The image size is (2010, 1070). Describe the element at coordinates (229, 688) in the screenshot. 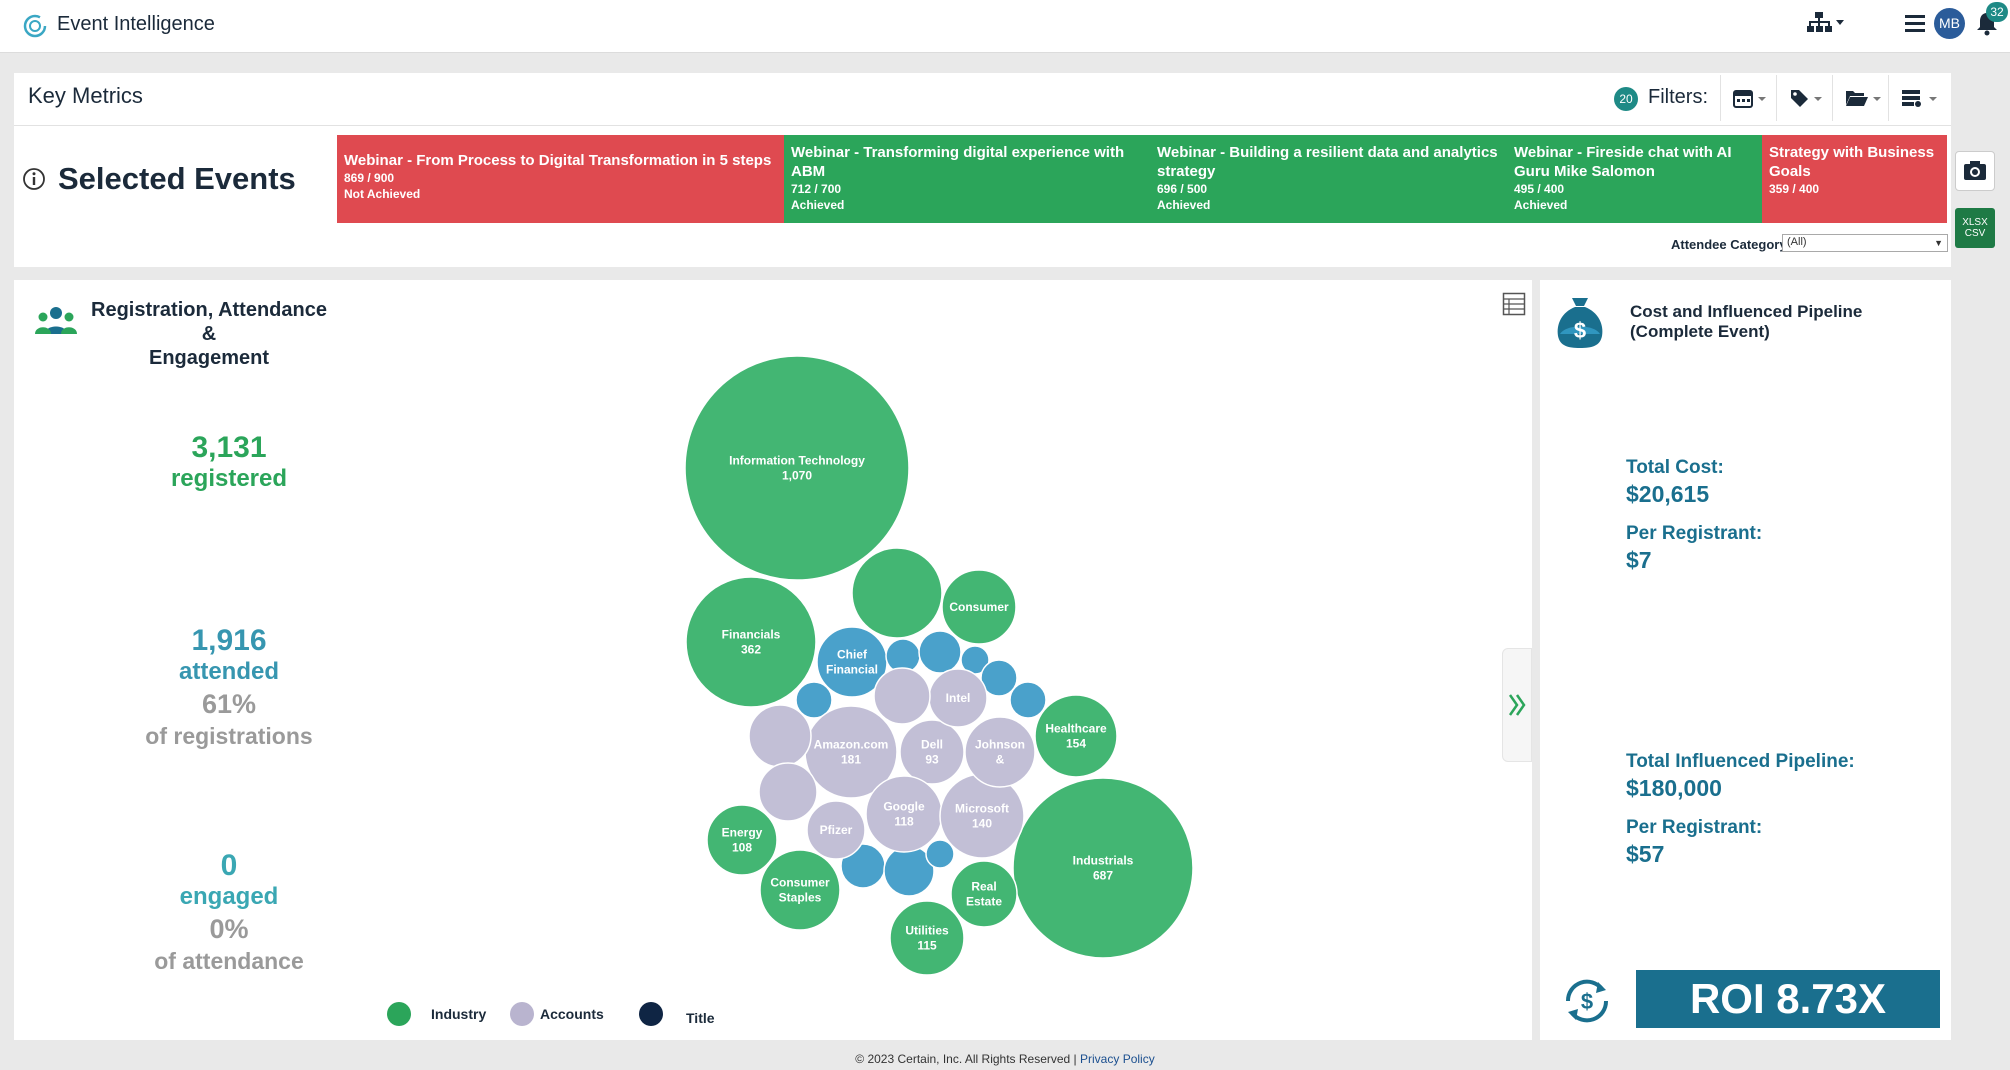

I see `attended-stat: 1,916 attended 61% of registrations` at that location.